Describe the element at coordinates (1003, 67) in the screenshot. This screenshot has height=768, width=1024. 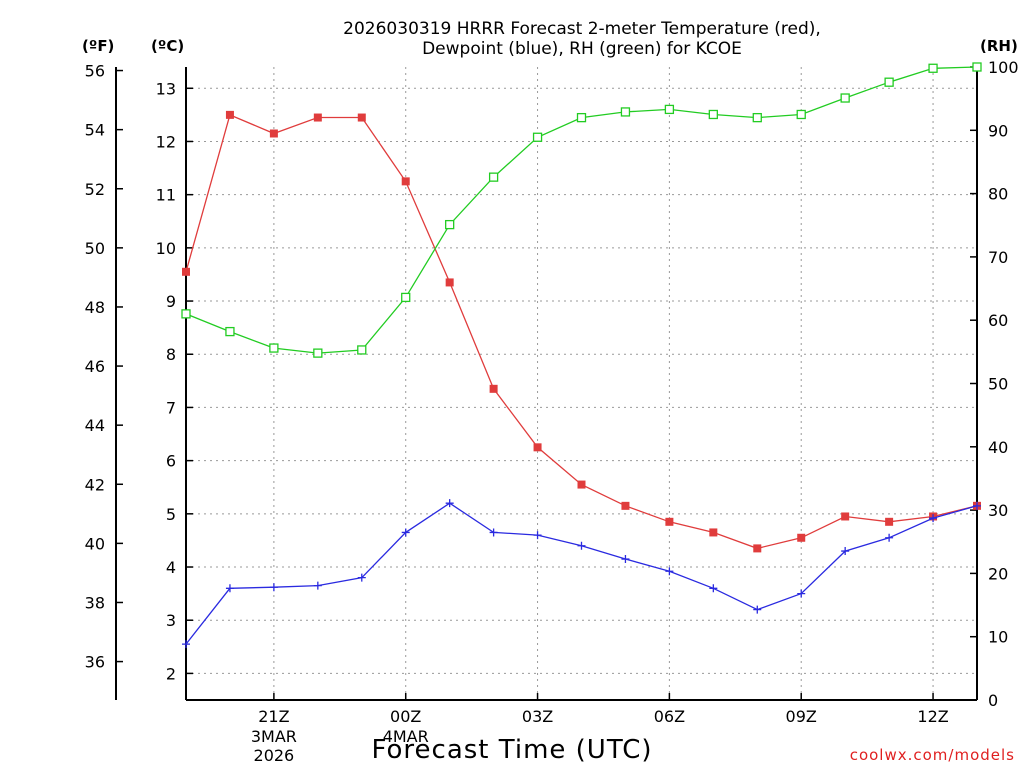
I see `rh-tick-label: 100` at that location.